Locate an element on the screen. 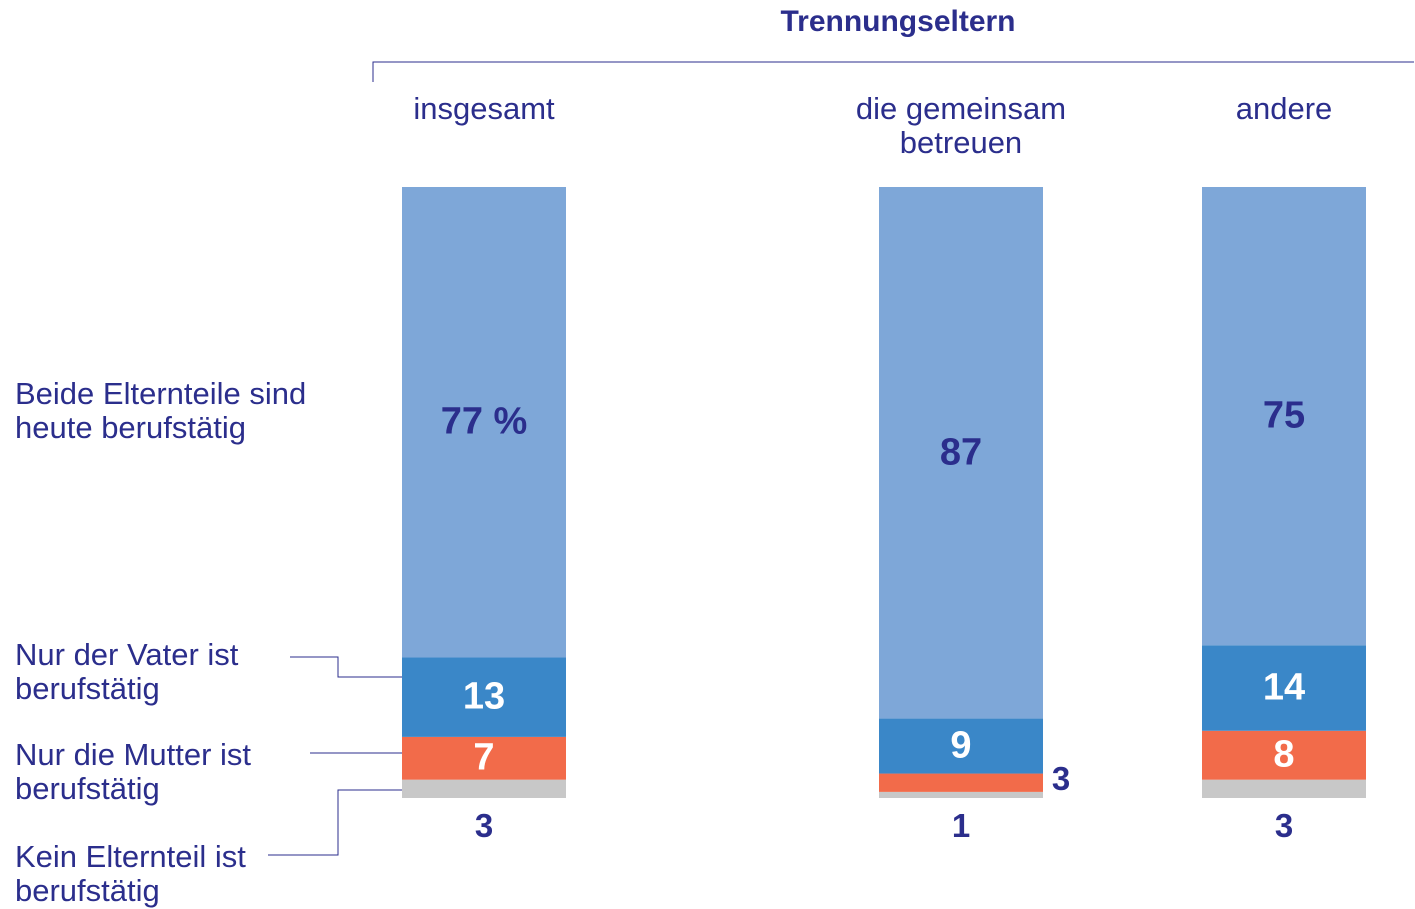 Image resolution: width=1415 pixels, height=909 pixels. value-label: 9 is located at coordinates (961, 745).